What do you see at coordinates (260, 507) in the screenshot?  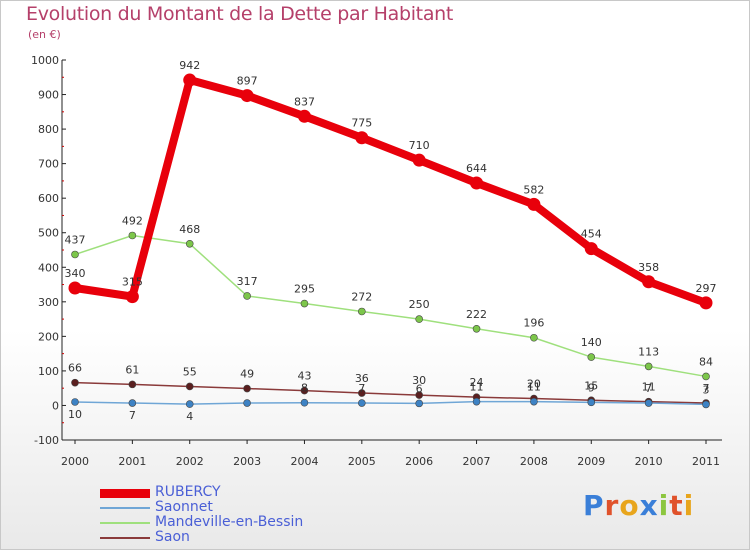 I see `legend-item-saonnet: Saonnet` at bounding box center [260, 507].